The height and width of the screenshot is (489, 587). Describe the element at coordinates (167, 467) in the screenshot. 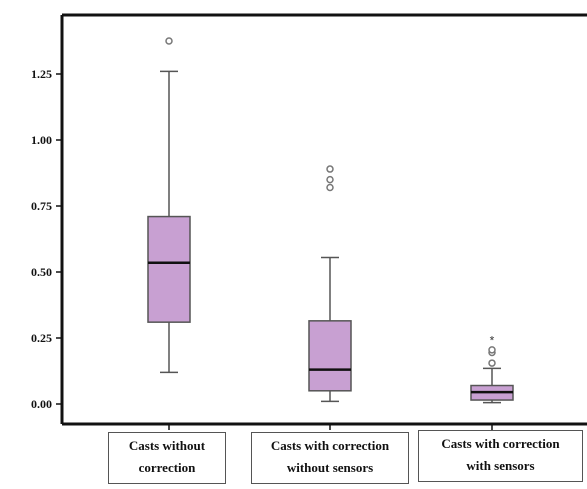

I see `category-label-1-line-2: correction` at that location.